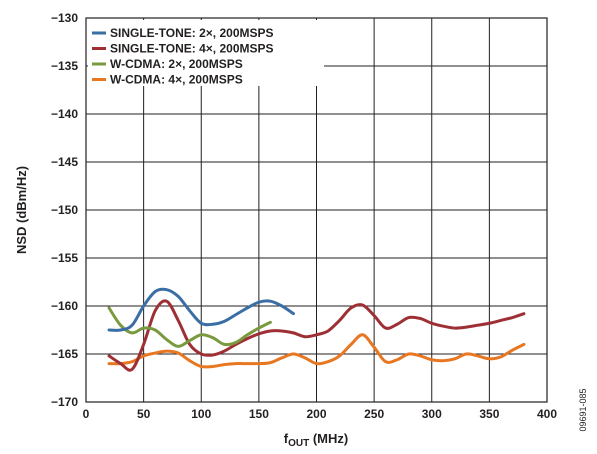 The image size is (597, 454). I want to click on x-tick-label: 0, so click(86, 414).